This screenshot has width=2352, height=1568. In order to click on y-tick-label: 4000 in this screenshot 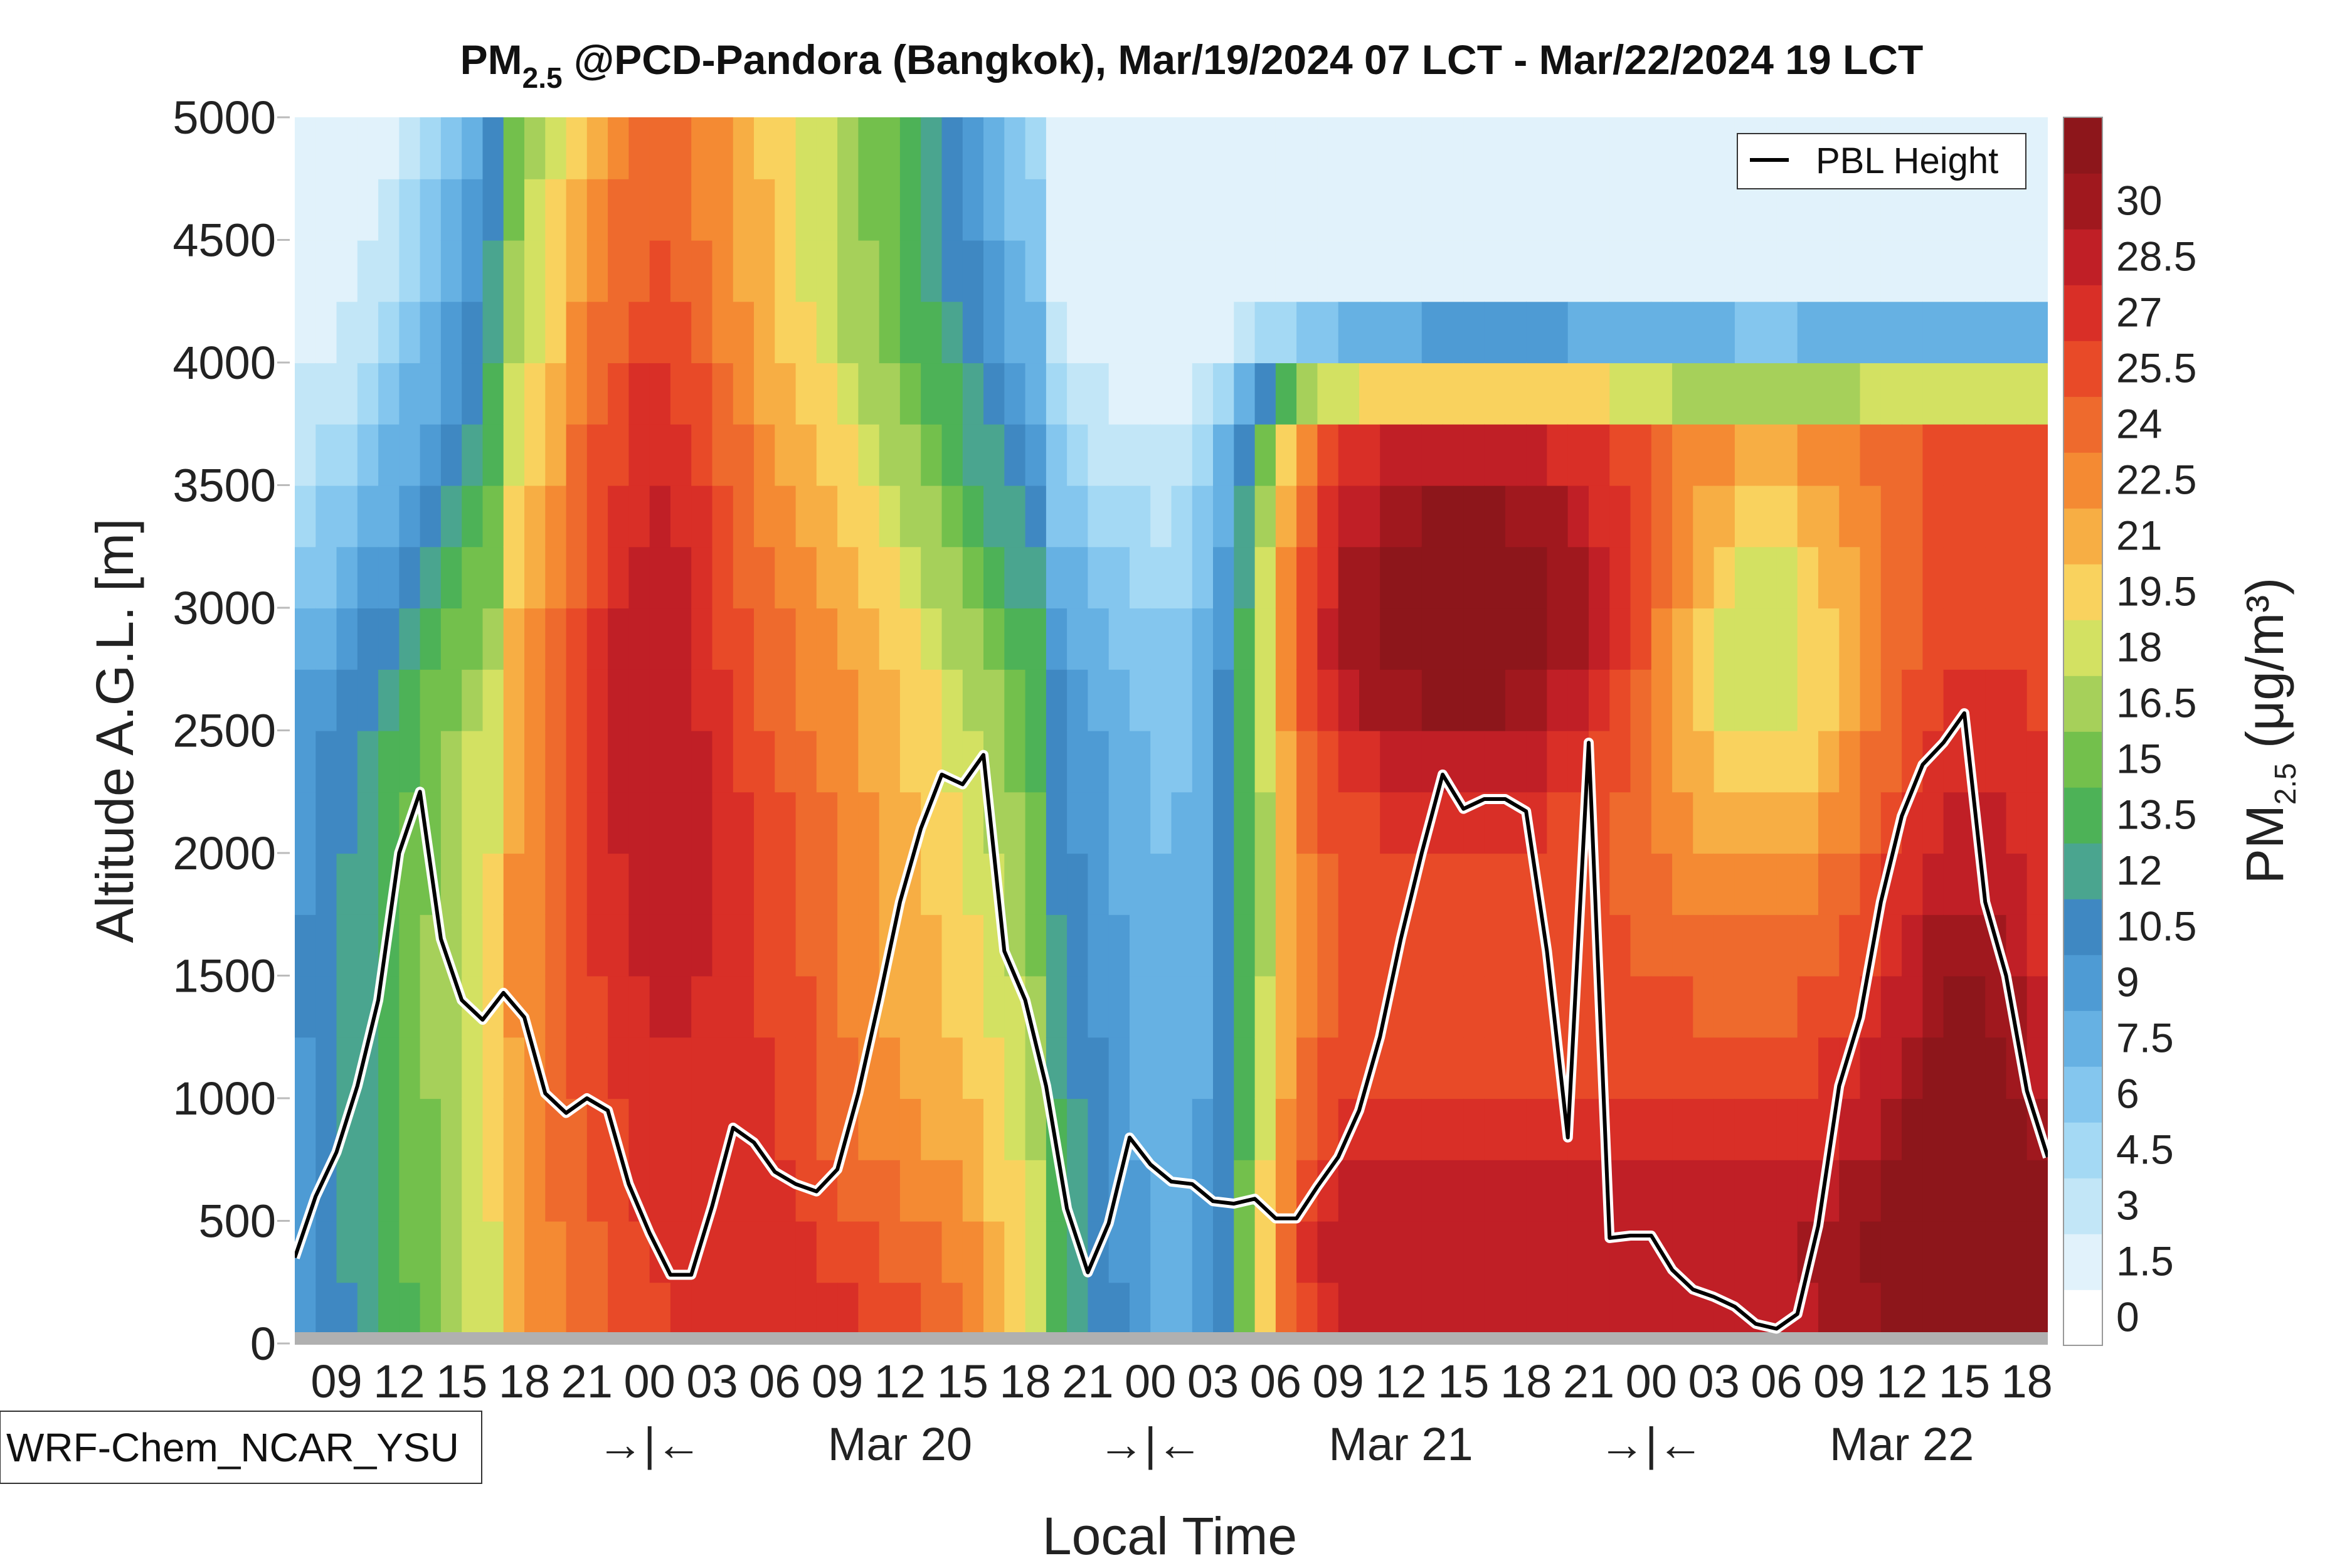, I will do `click(224, 363)`.